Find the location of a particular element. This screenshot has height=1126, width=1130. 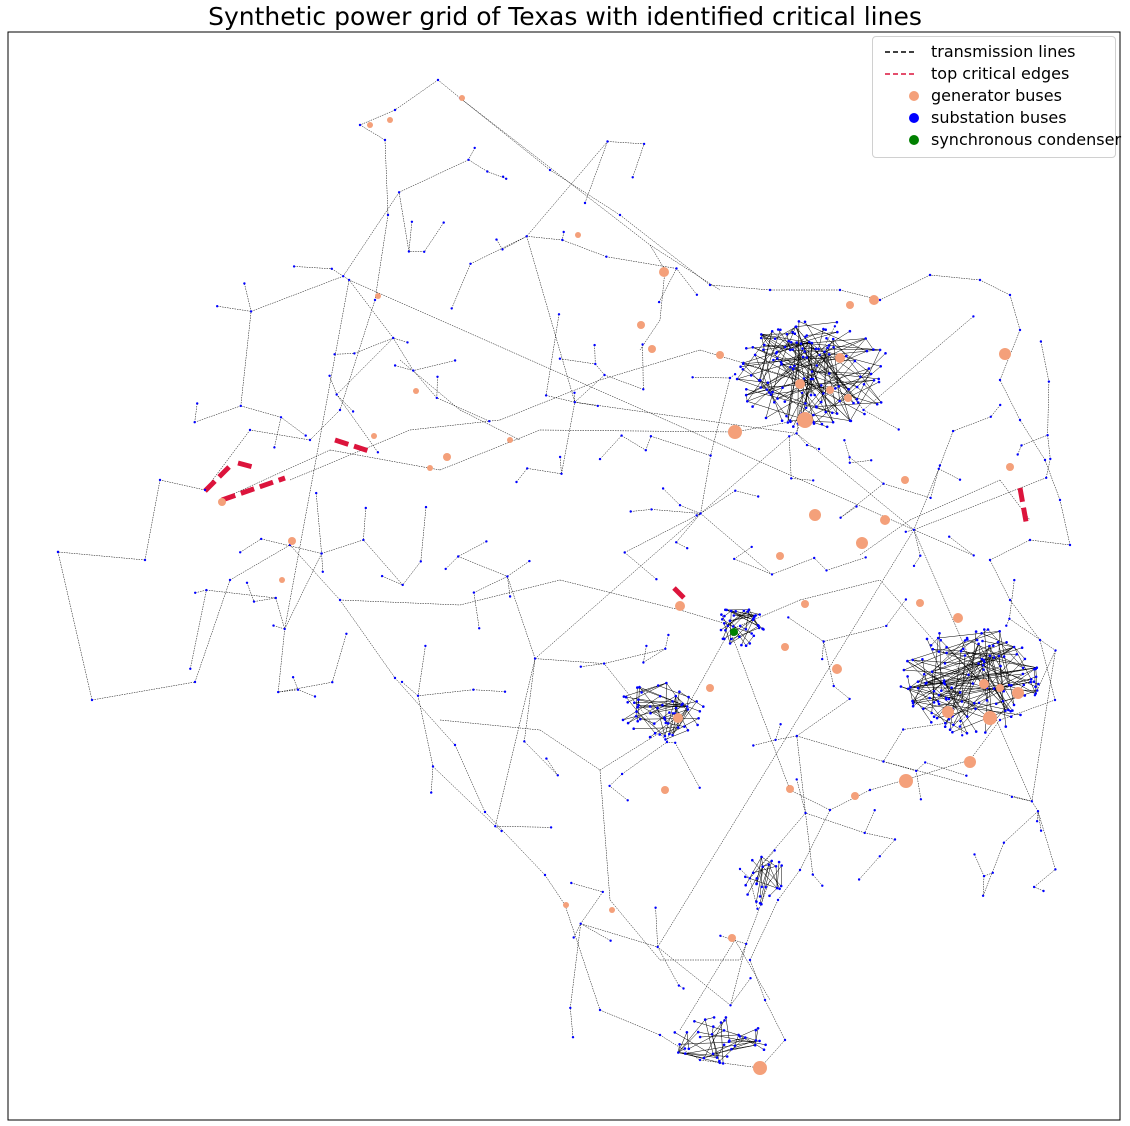

legend-swatch-critical is located at coordinates (901, 74).